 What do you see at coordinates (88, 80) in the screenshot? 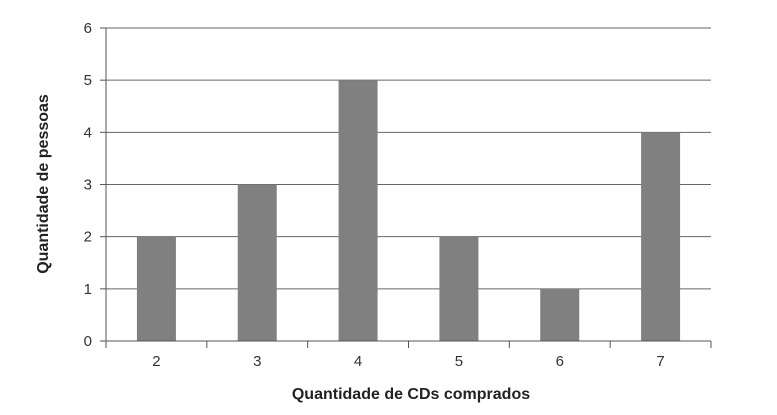
I see `y-tick-label: 5` at bounding box center [88, 80].